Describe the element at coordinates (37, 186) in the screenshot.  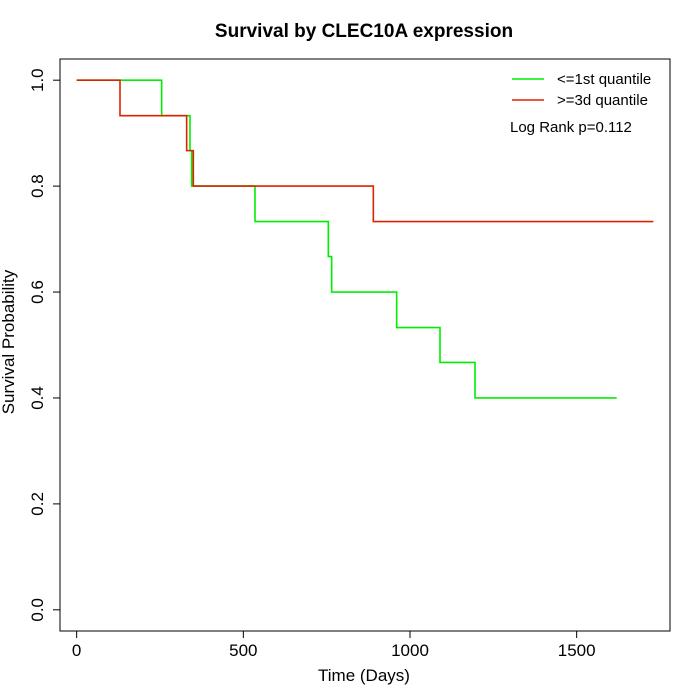
I see `y-tick-label: 0.8` at that location.